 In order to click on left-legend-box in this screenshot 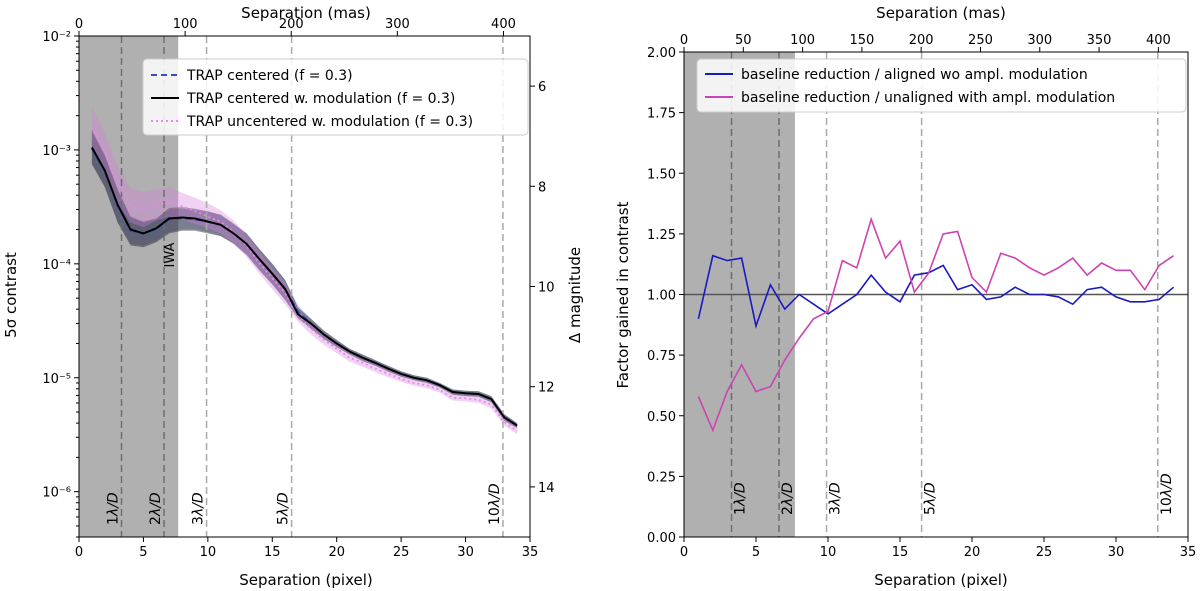, I will do `click(335, 97)`.